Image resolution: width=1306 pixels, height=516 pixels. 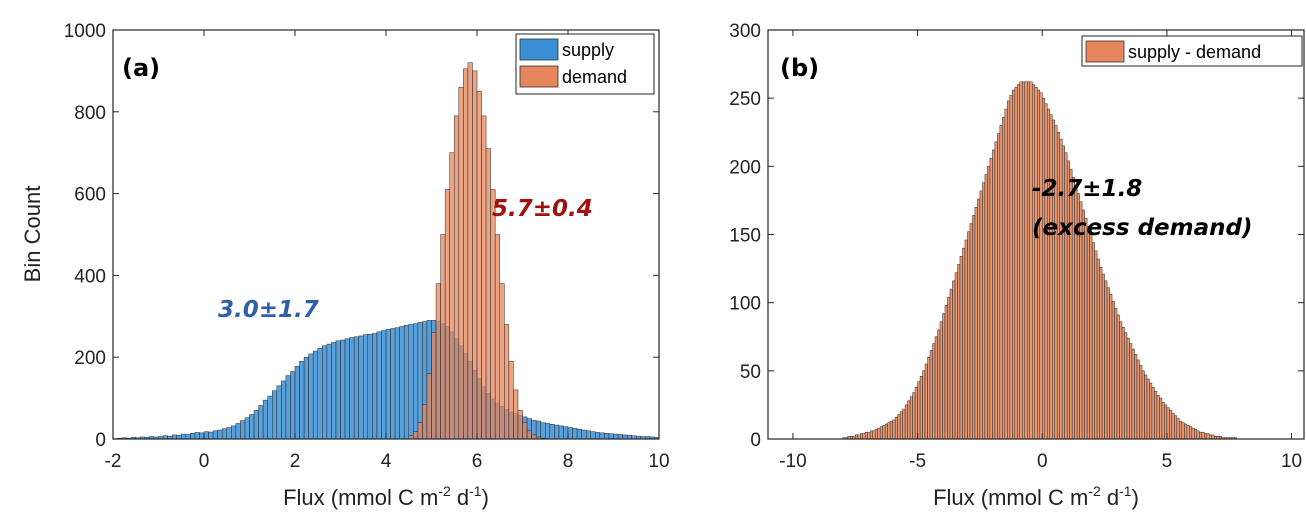 What do you see at coordinates (588, 50) in the screenshot?
I see `legend-label-supply: supply` at bounding box center [588, 50].